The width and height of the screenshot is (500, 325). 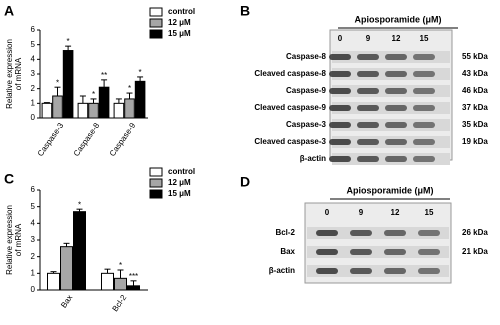 What do you see at coordinates (475, 232) in the screenshot?
I see `size-label: 26 kDa` at bounding box center [475, 232].